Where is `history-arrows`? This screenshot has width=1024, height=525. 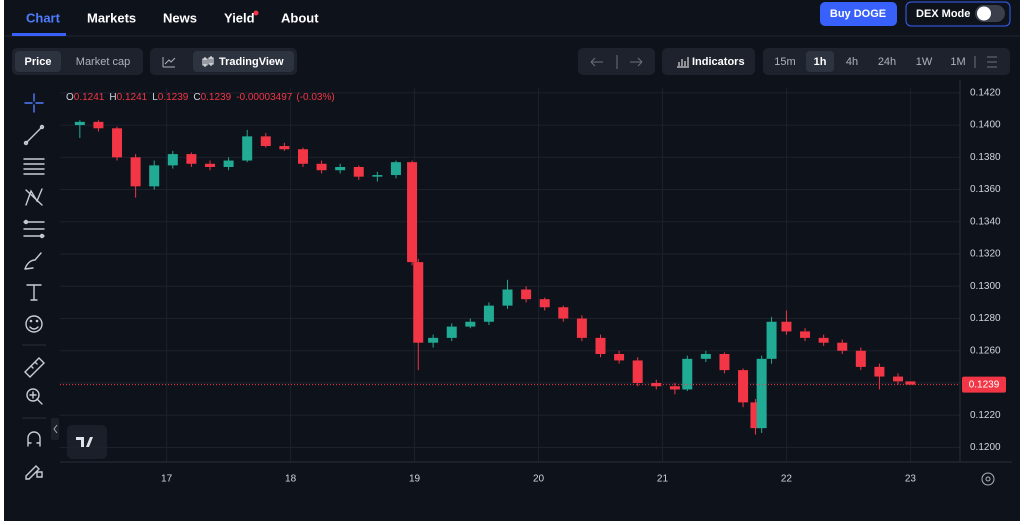 history-arrows is located at coordinates (616, 62).